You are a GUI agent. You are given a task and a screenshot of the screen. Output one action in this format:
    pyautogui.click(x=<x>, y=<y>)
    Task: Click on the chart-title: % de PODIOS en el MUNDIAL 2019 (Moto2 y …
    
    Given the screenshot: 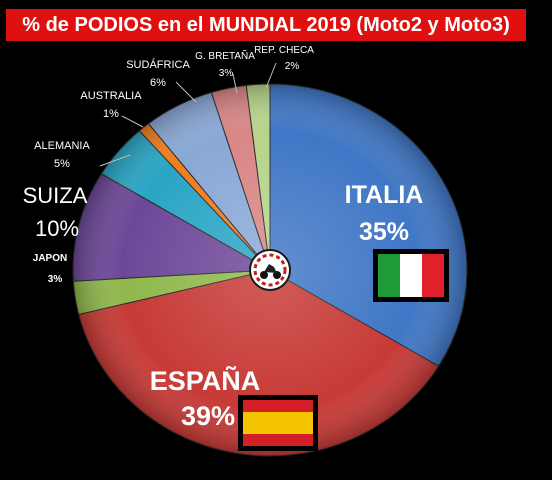 What is the action you would take?
    pyautogui.click(x=266, y=25)
    